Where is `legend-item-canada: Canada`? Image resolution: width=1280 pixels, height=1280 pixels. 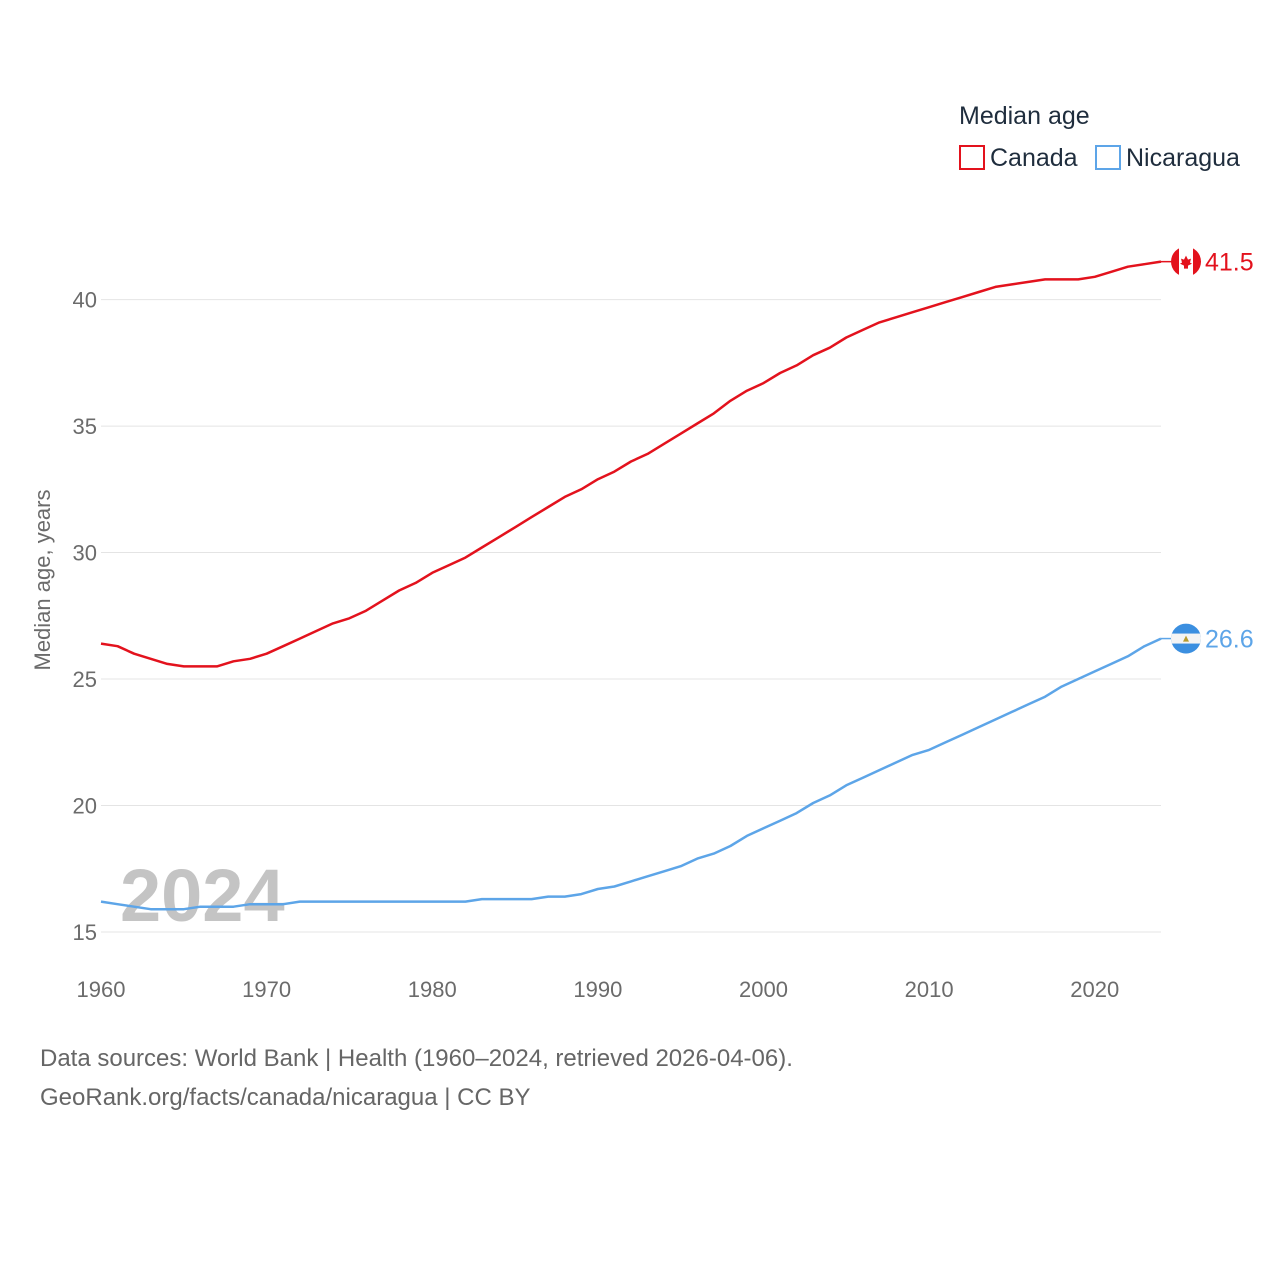 legend-item-canada: Canada is located at coordinates (1018, 158).